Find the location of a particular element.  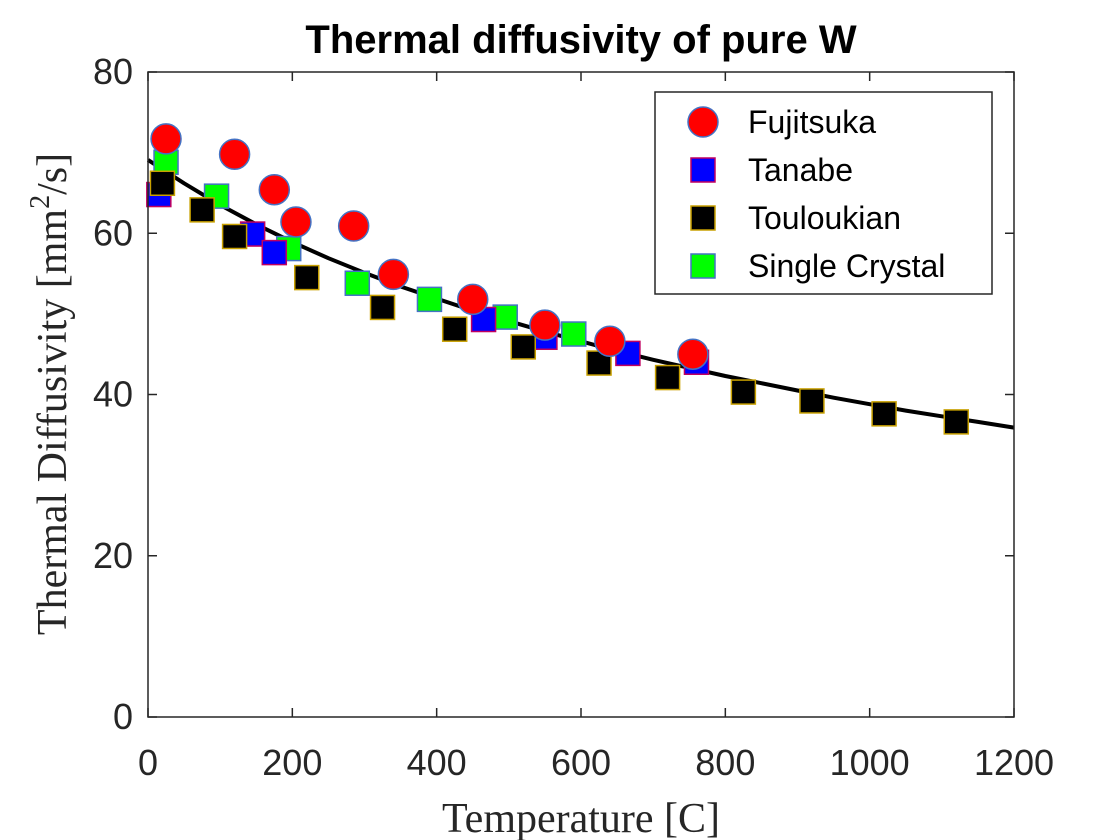

y-axis-label-main: Thermal Diffusivity [mm is located at coordinates (53, 422).